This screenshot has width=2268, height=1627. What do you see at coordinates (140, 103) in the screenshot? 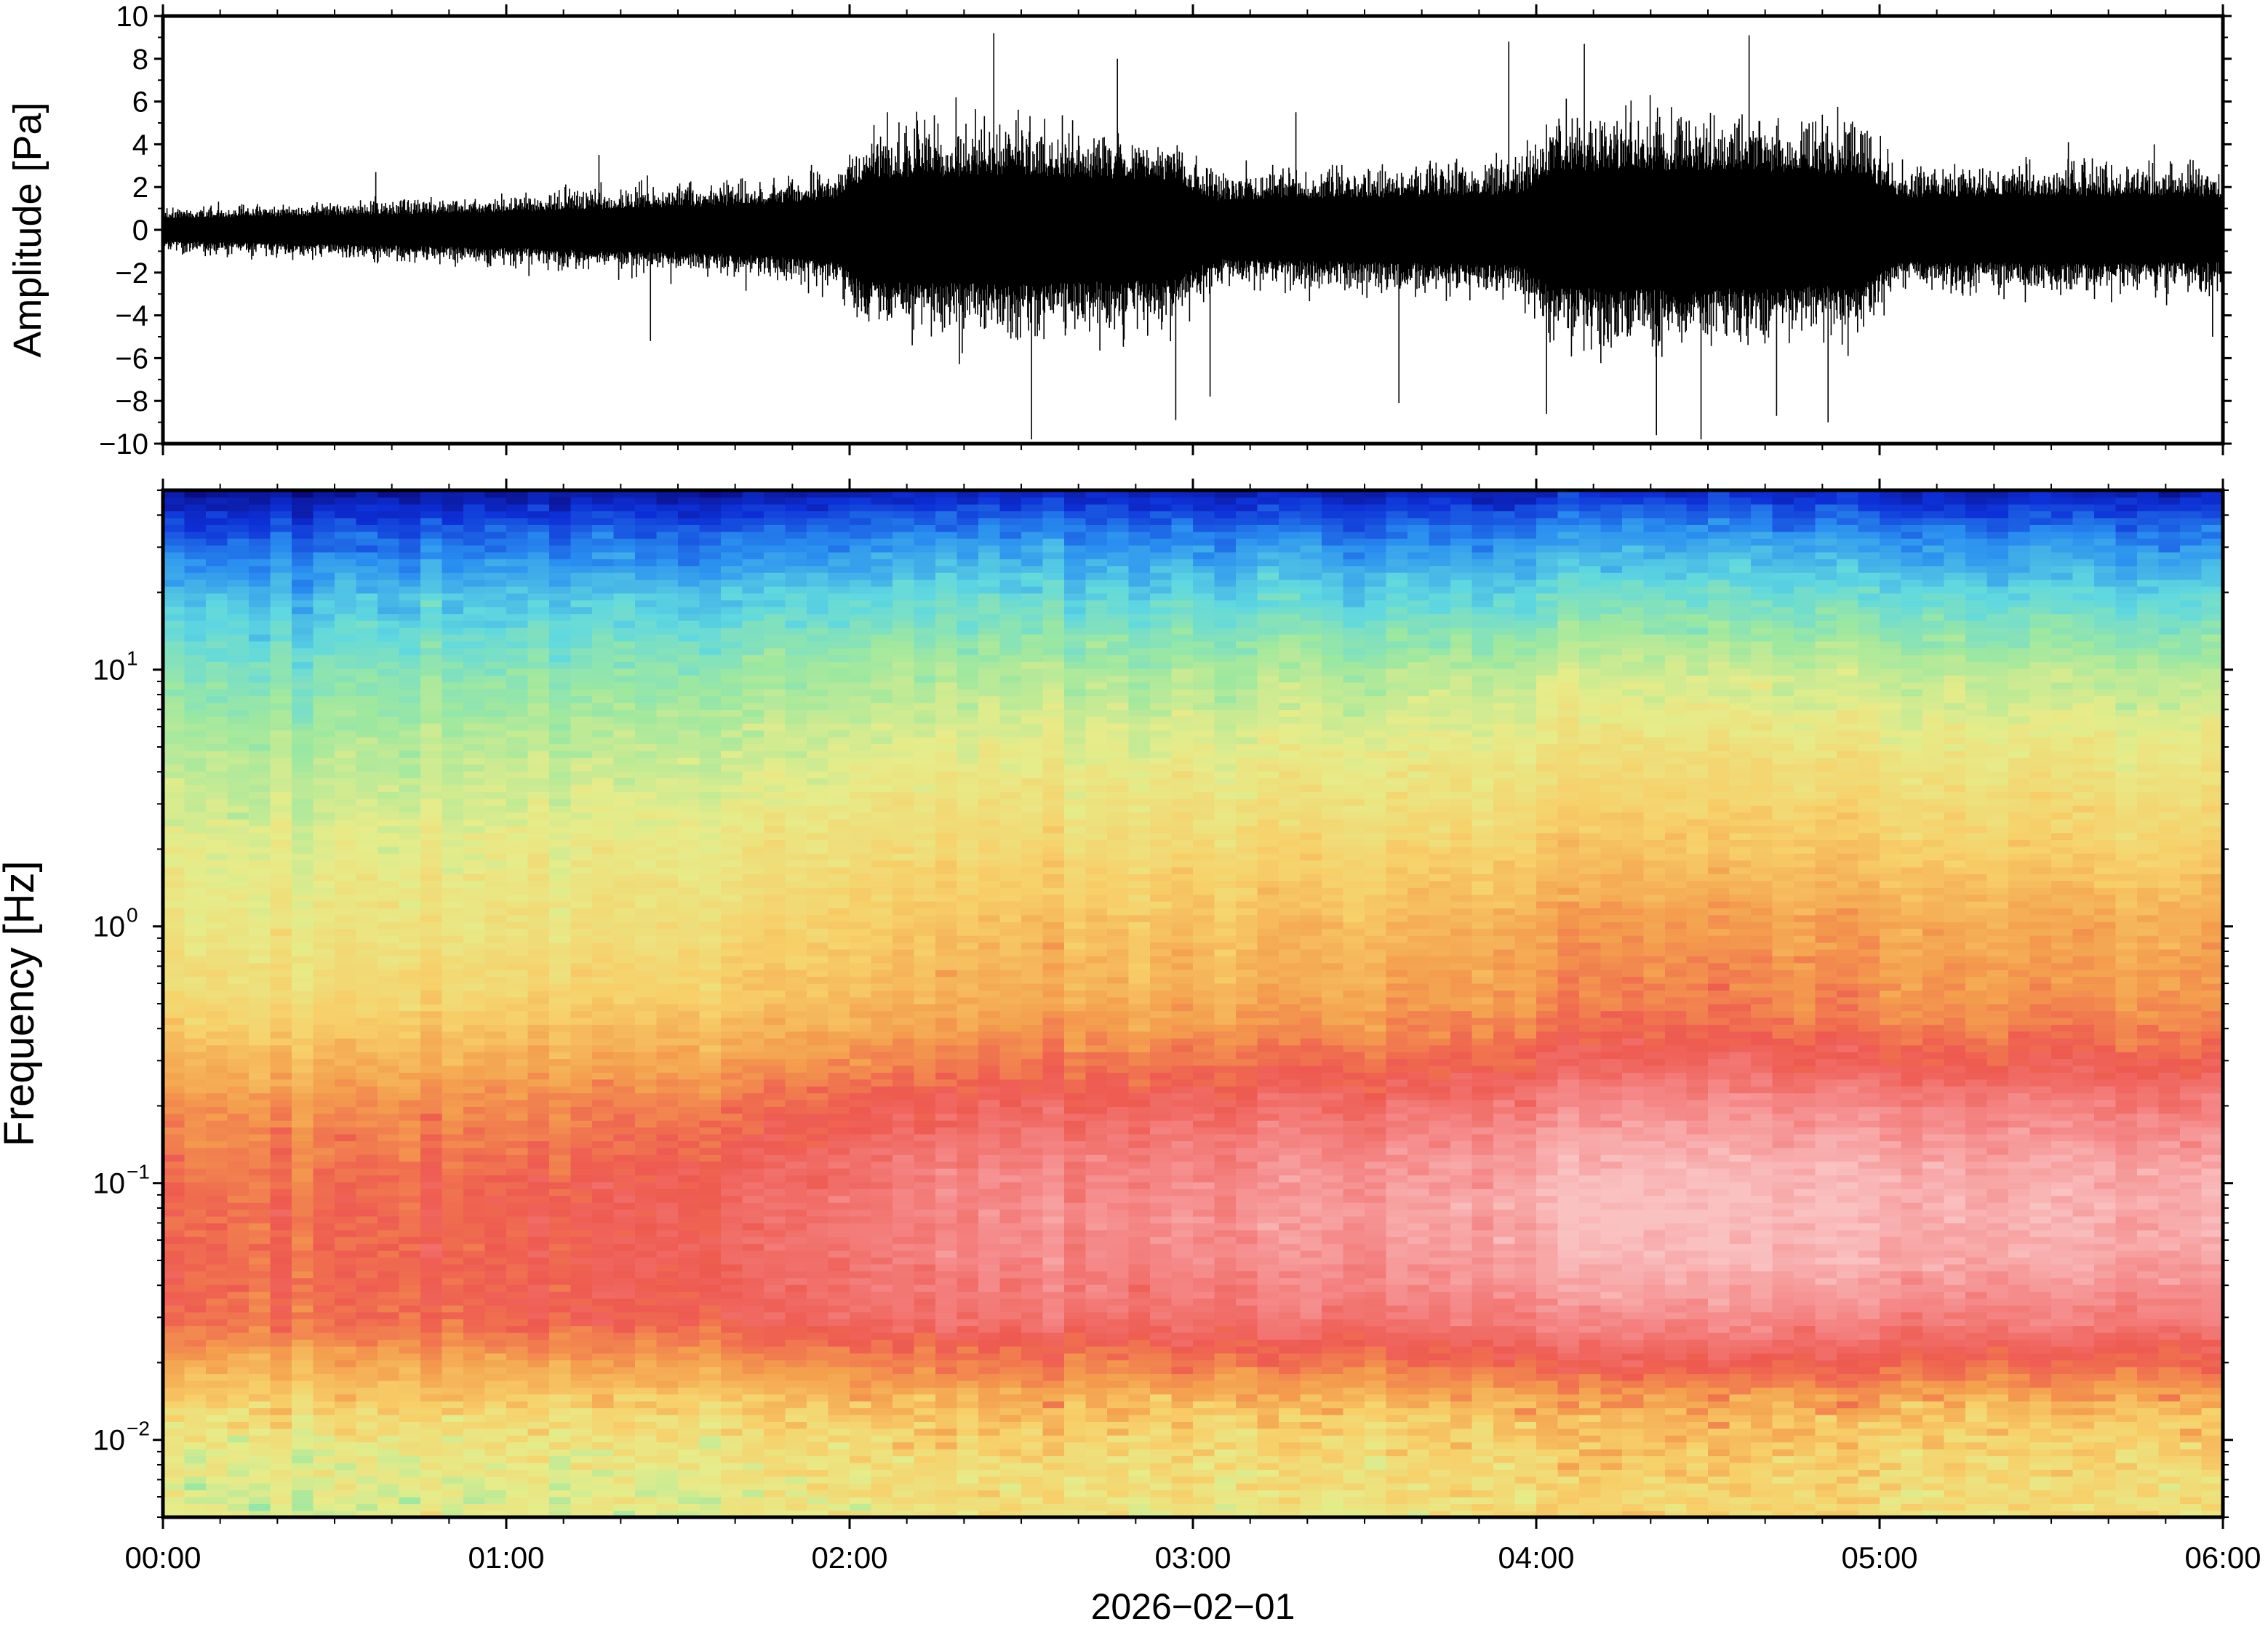
I see `waveform-y-tick-label: 6` at bounding box center [140, 103].